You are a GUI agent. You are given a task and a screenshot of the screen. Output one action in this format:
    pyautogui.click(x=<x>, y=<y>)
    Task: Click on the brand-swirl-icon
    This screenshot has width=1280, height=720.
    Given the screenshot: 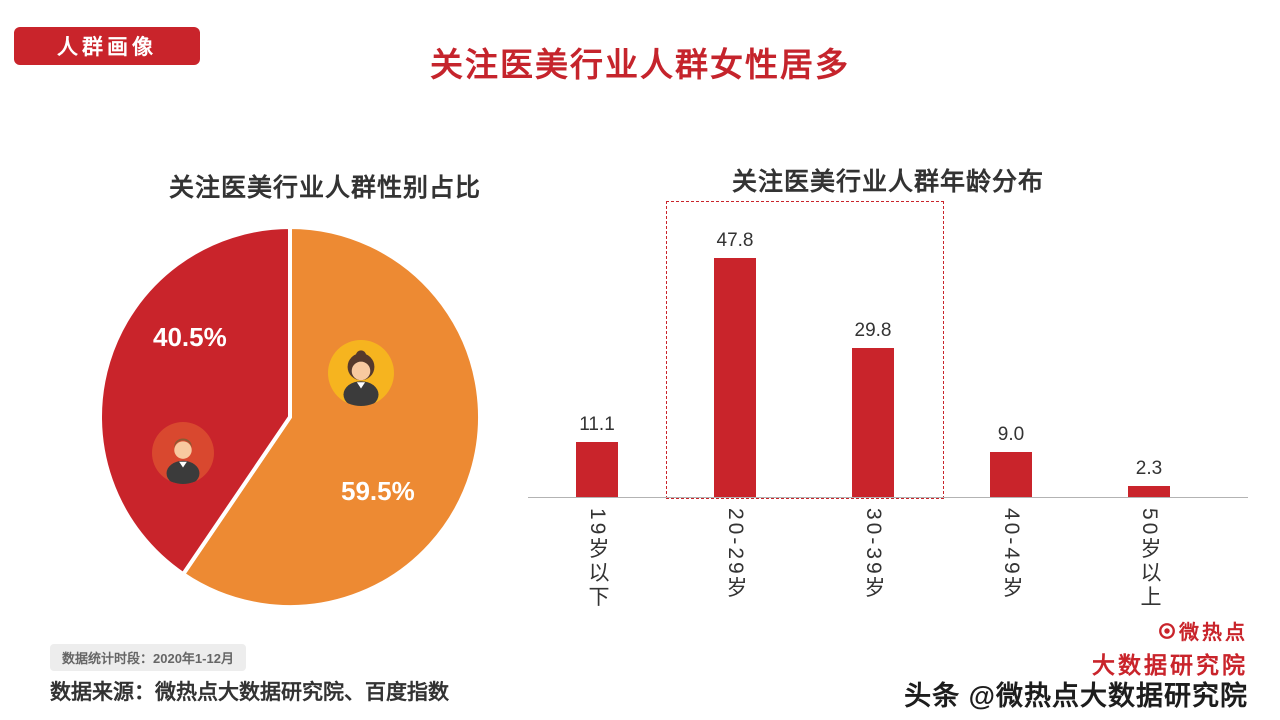 What is the action you would take?
    pyautogui.click(x=1167, y=631)
    